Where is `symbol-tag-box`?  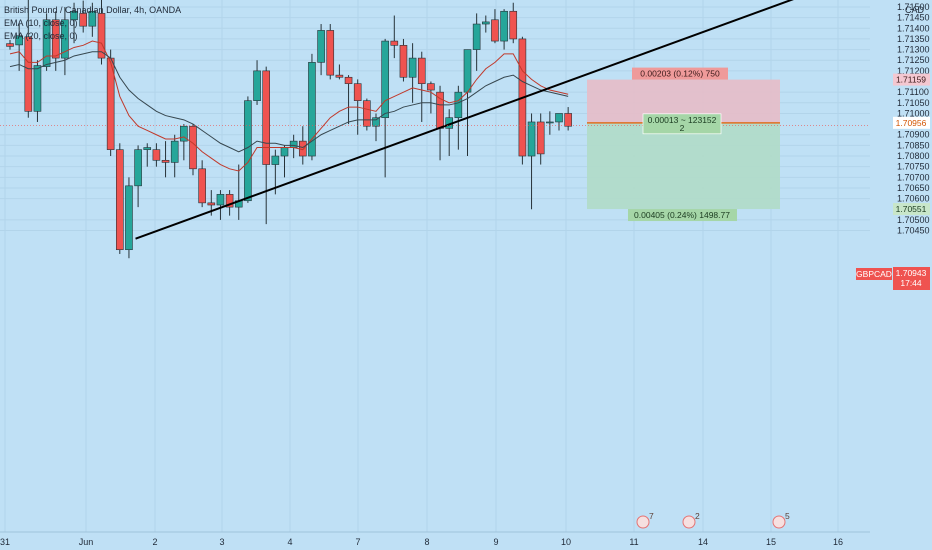 symbol-tag-box is located at coordinates (874, 274).